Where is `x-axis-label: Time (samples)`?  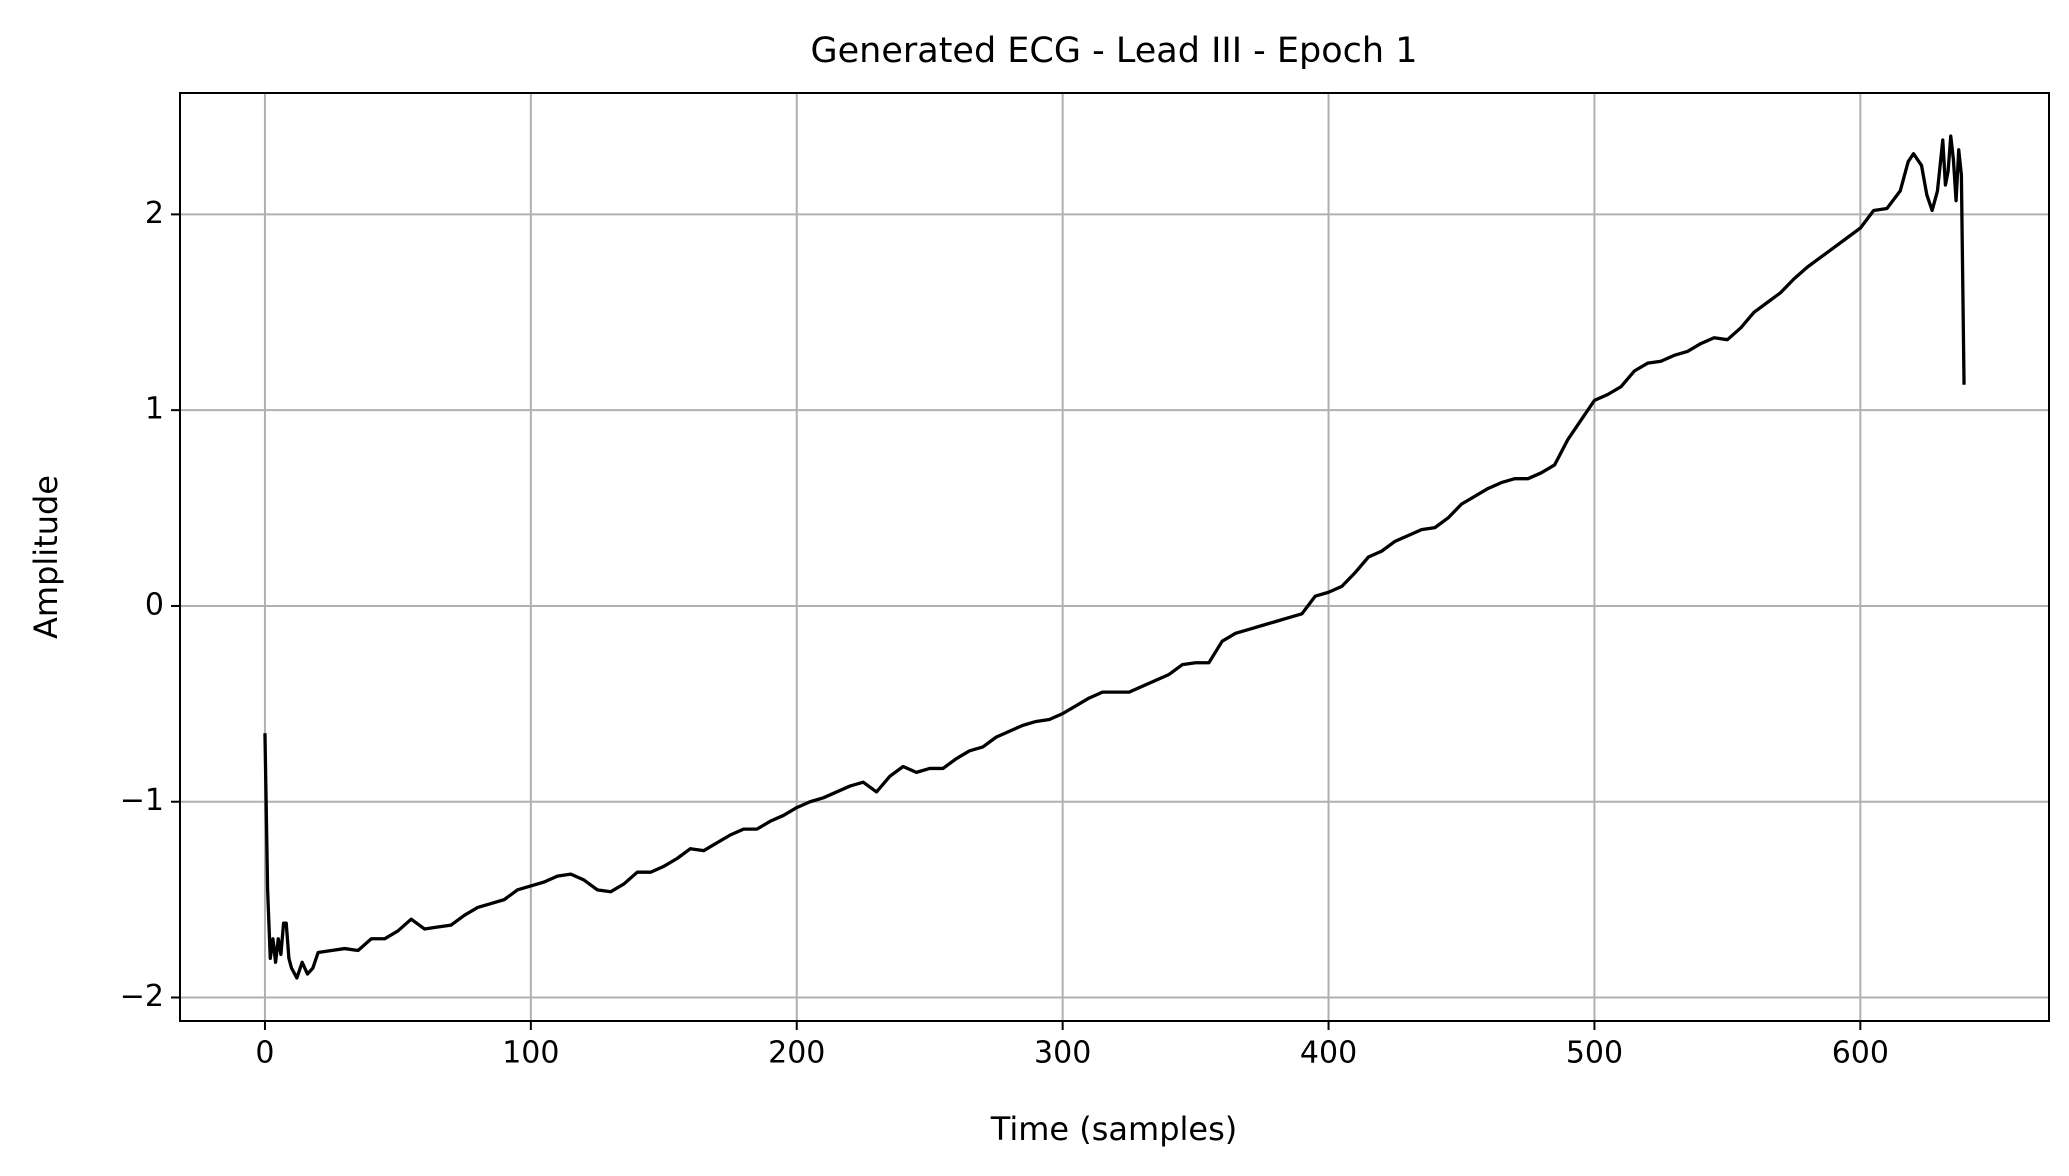 x-axis-label: Time (samples) is located at coordinates (1113, 1129).